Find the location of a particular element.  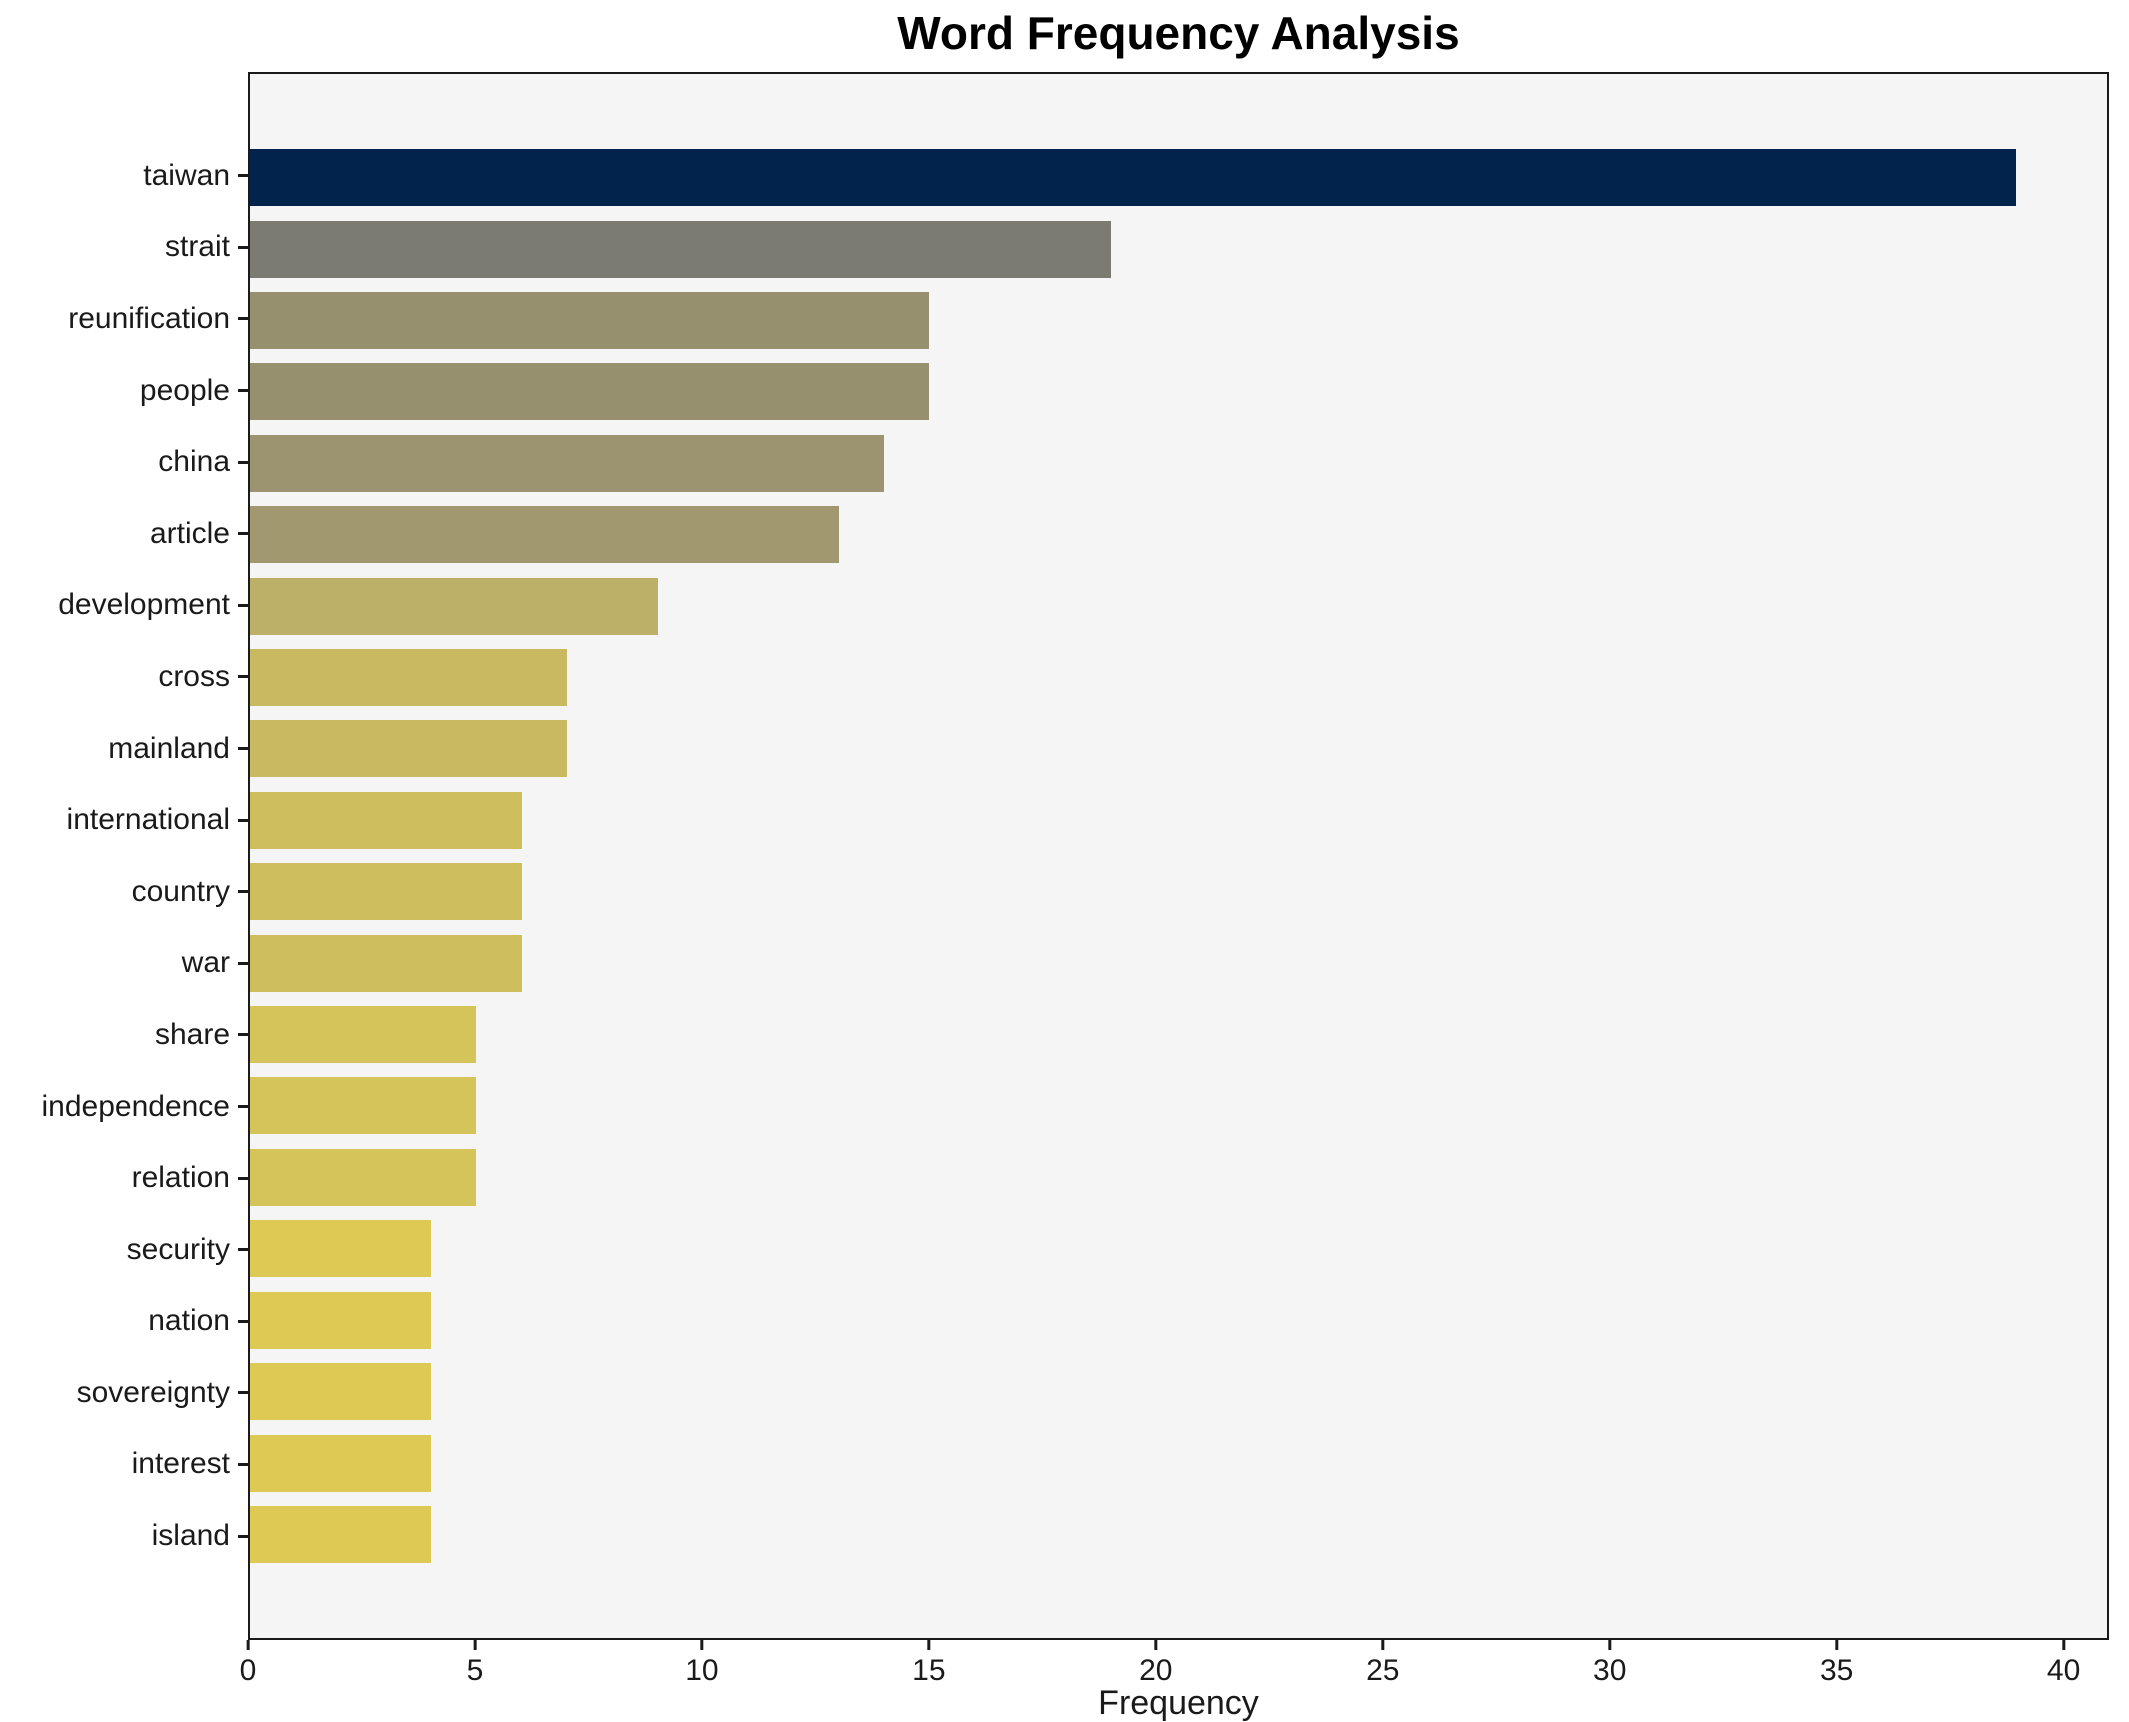

x-tick-label: 25 is located at coordinates (1383, 1670).